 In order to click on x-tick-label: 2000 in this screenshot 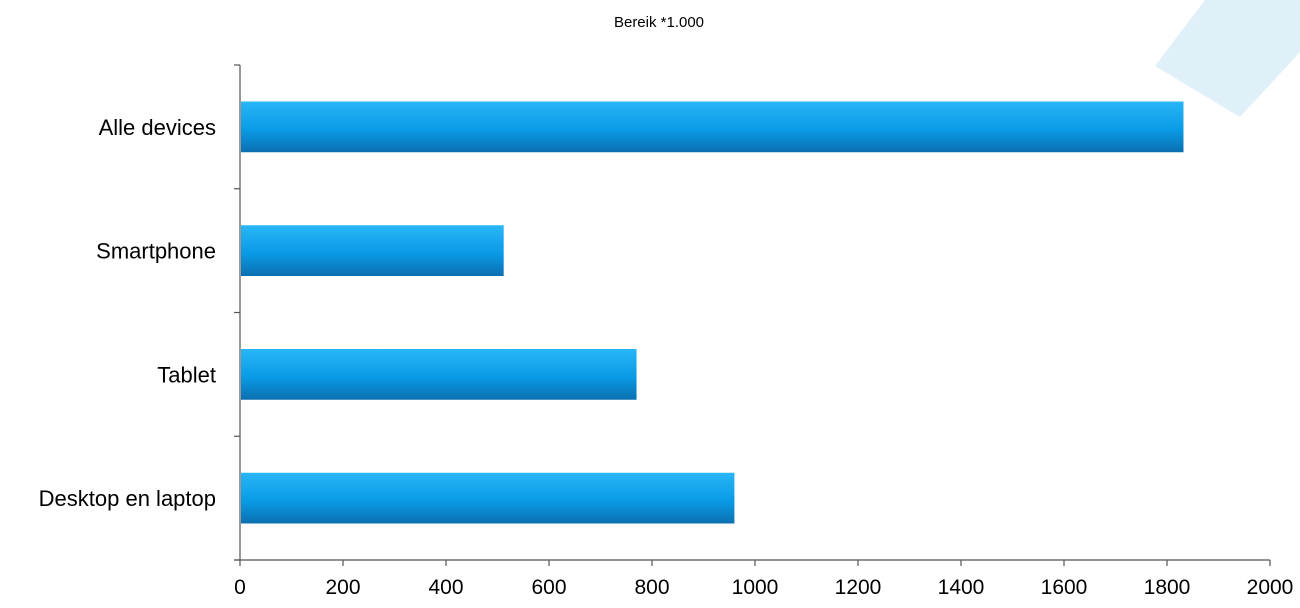, I will do `click(1270, 587)`.